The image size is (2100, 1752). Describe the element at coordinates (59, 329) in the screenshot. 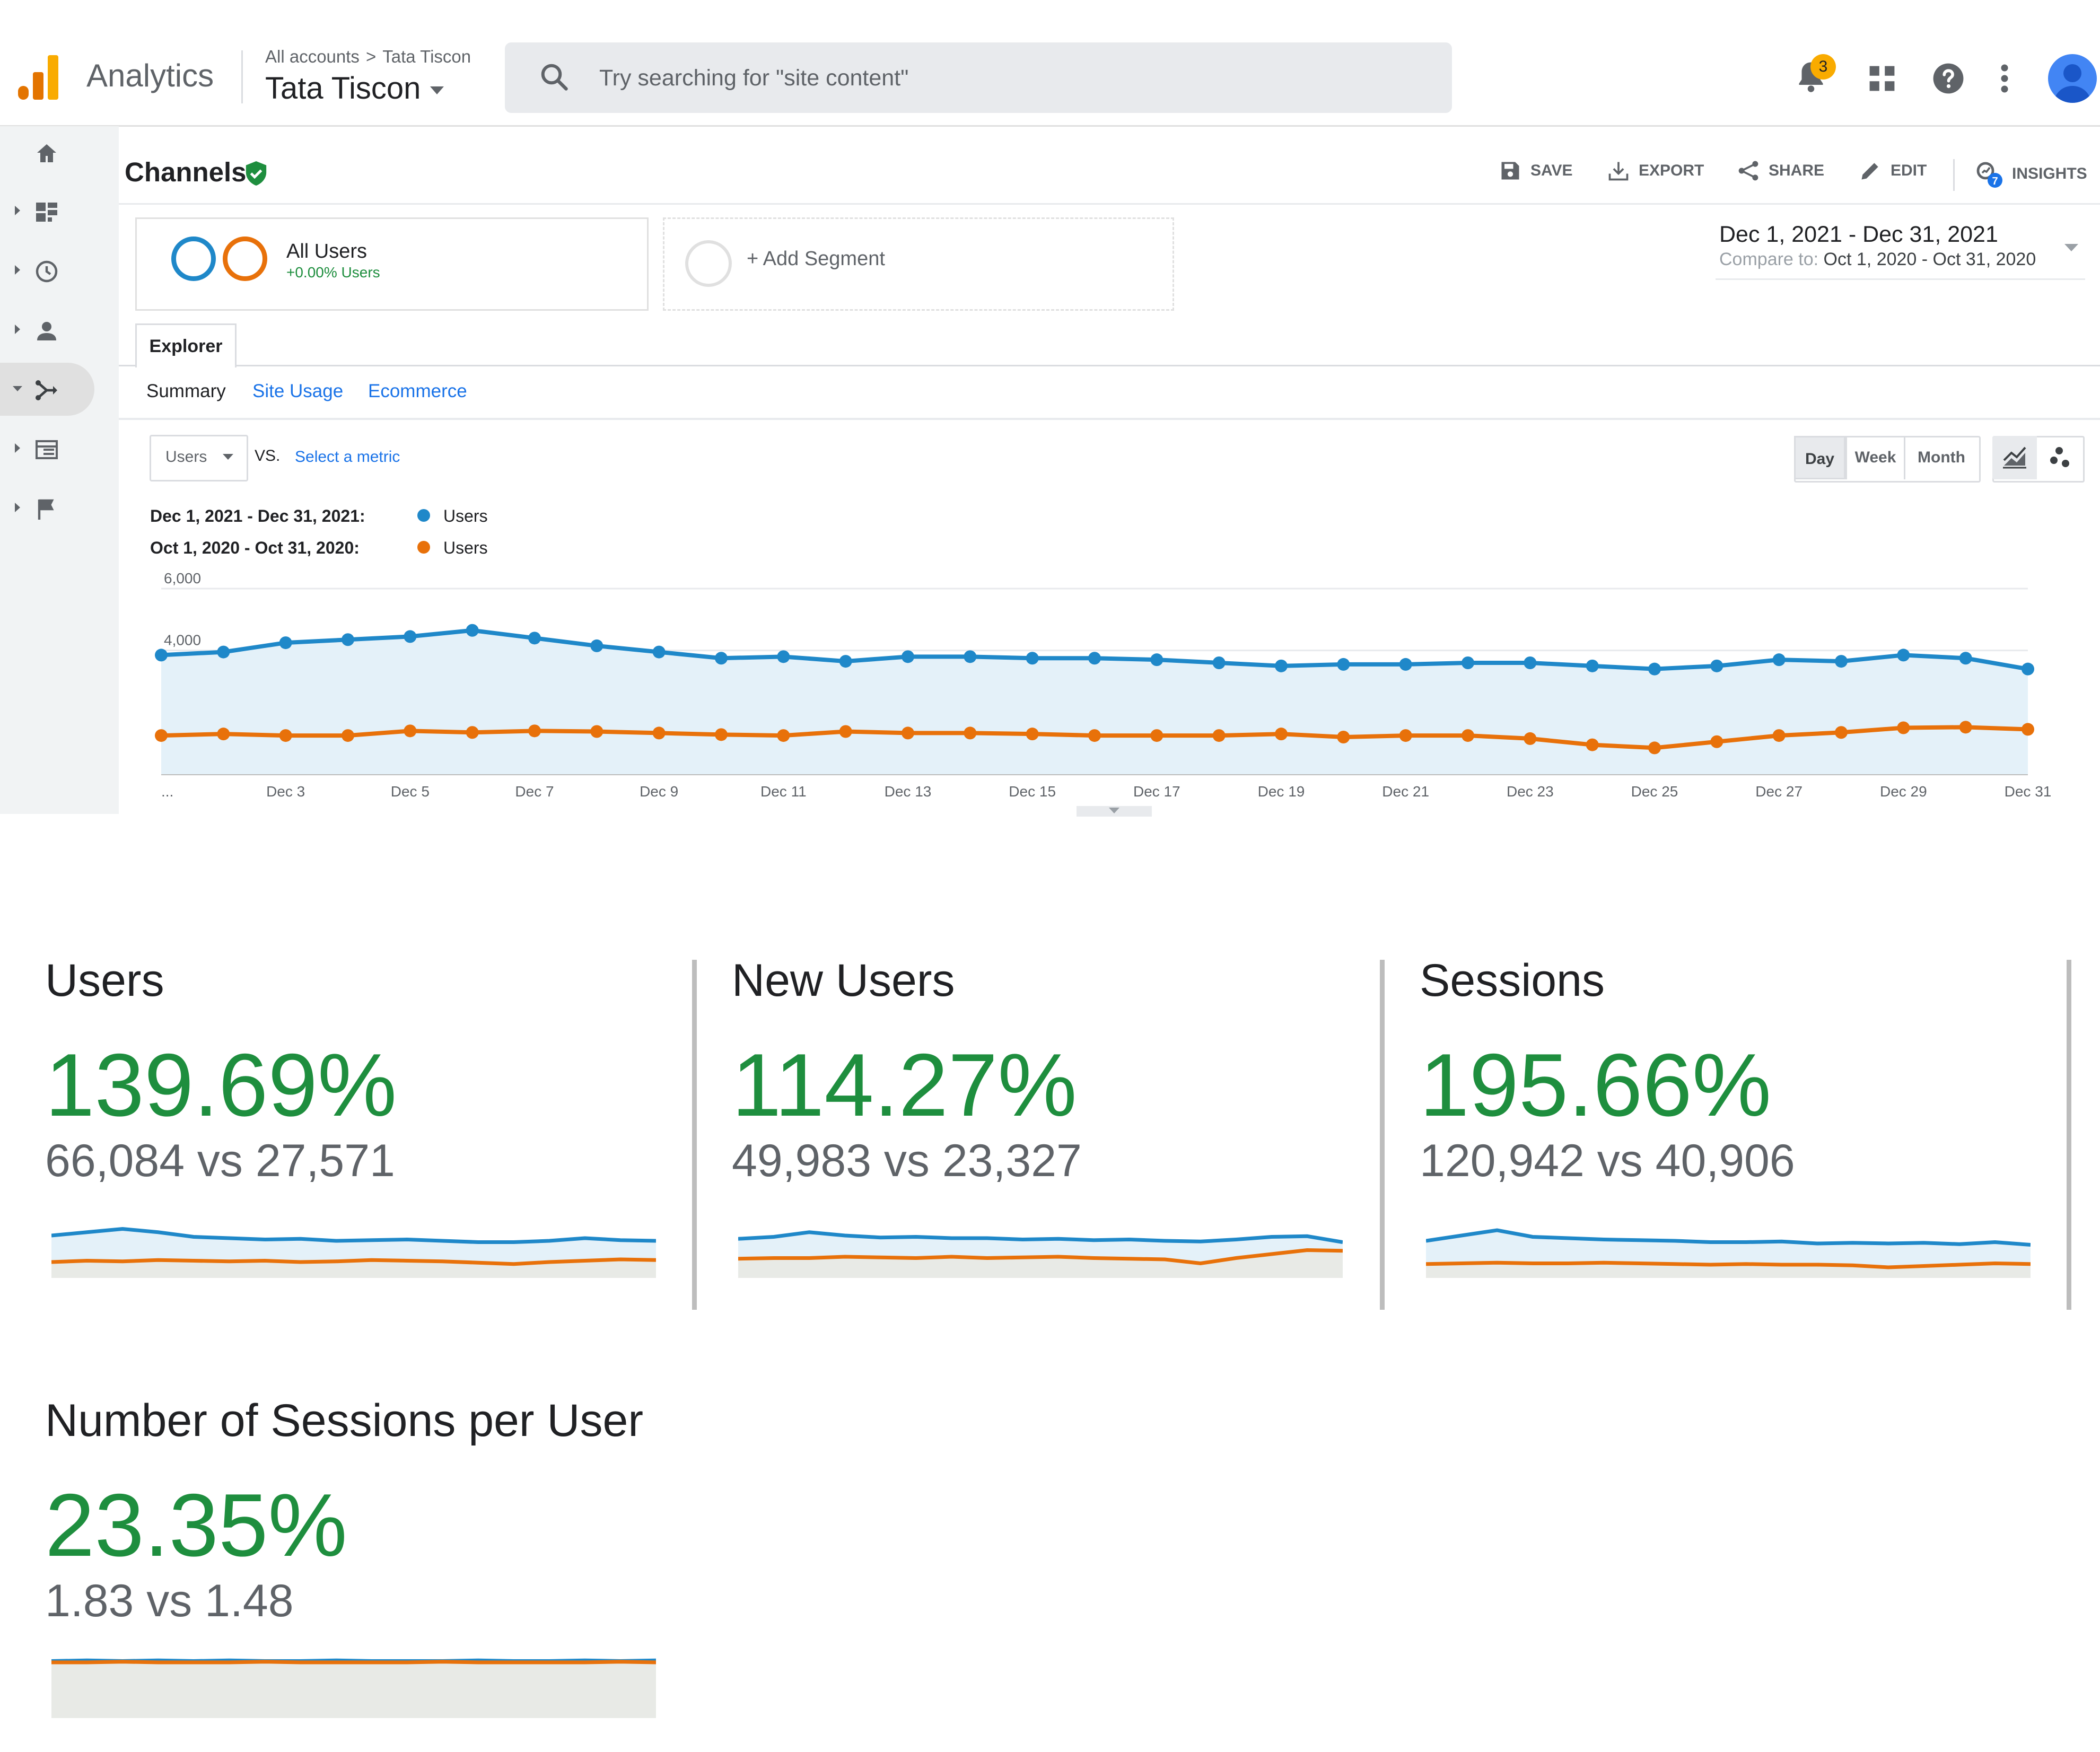

I see `nav-audience` at that location.